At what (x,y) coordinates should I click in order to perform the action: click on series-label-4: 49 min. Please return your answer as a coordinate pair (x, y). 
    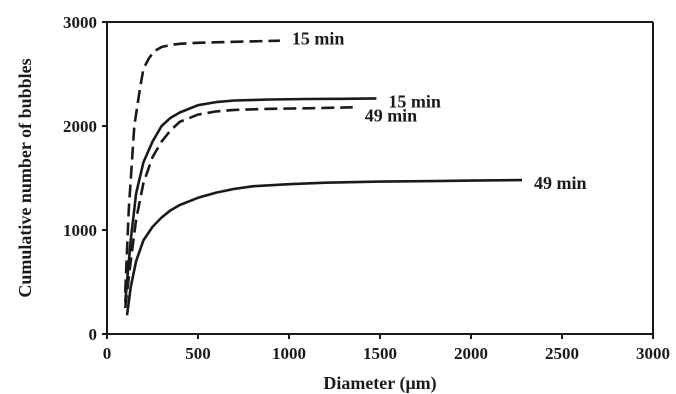
    Looking at the image, I should click on (560, 183).